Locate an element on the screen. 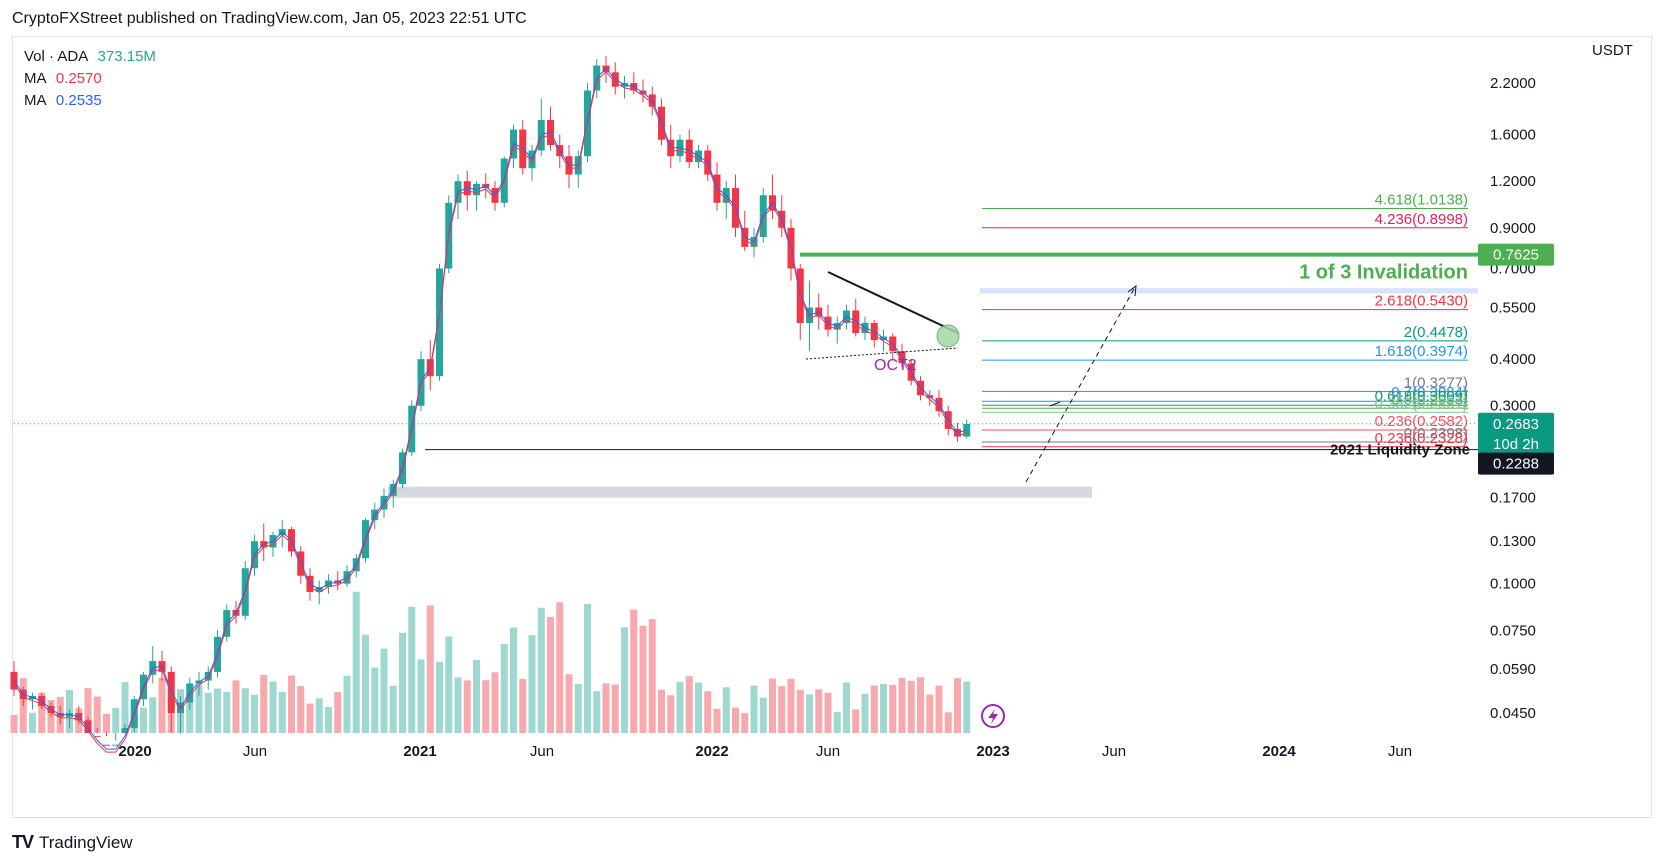  time-axis-tick: 2023 is located at coordinates (992, 751).